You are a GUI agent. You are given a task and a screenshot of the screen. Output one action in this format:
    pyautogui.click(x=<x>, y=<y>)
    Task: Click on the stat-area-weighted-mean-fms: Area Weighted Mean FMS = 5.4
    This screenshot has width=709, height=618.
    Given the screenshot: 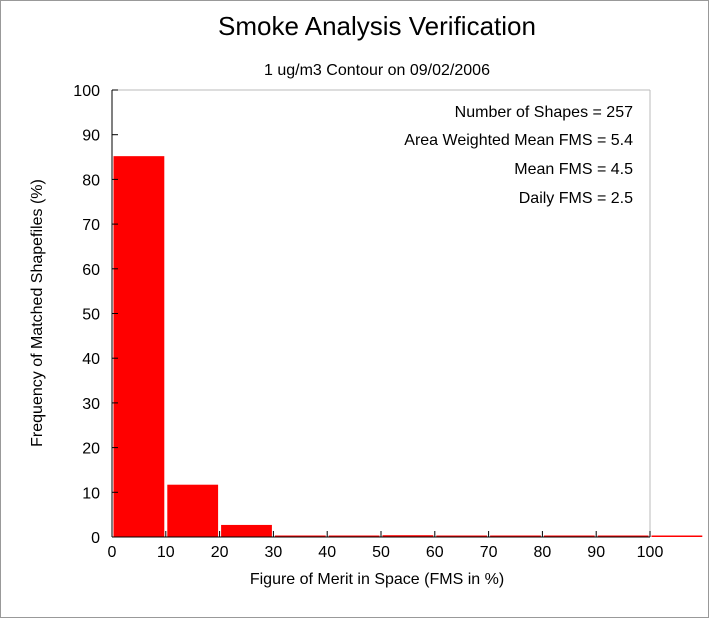 What is the action you would take?
    pyautogui.click(x=518, y=140)
    